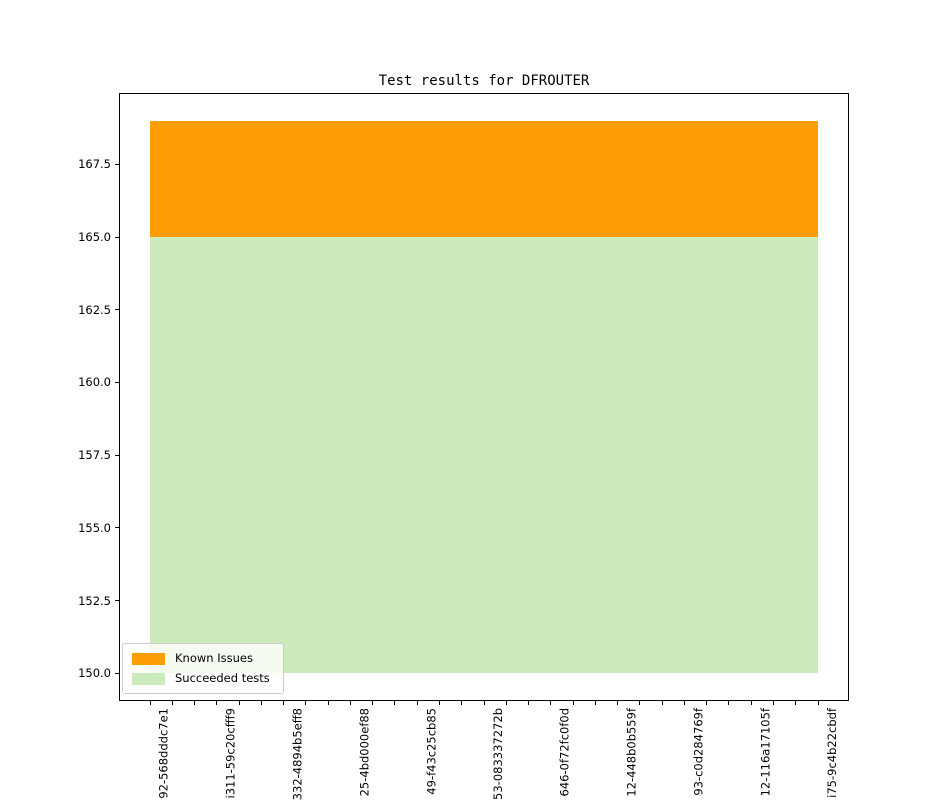 Image resolution: width=944 pixels, height=800 pixels. What do you see at coordinates (698, 752) in the screenshot?
I see `x-tick-label: 93-c0d284769f` at bounding box center [698, 752].